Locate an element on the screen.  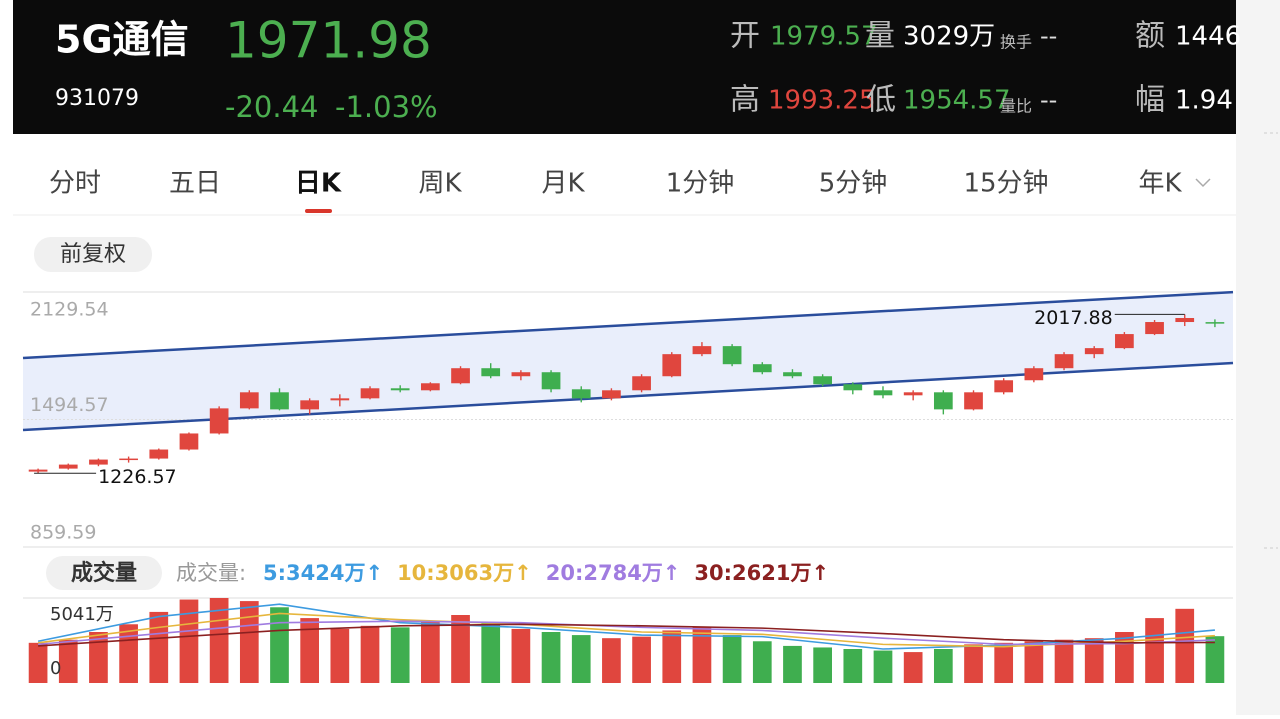
tab: 年K is located at coordinates (1160, 184).